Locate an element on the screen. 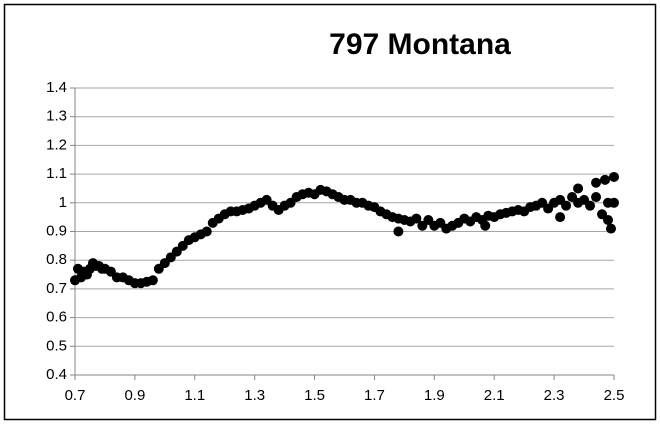  y-tick-label: 0.6 is located at coordinates (56, 317).